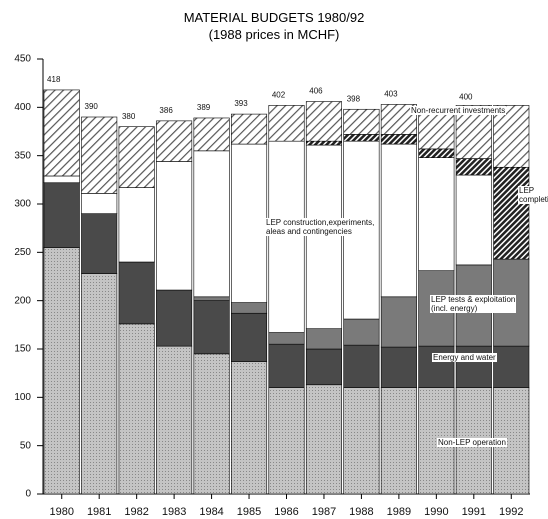 Image resolution: width=548 pixels, height=519 pixels. Describe the element at coordinates (274, 34) in the screenshot. I see `chart-subtitle: (1988 prices in MCHF)` at that location.